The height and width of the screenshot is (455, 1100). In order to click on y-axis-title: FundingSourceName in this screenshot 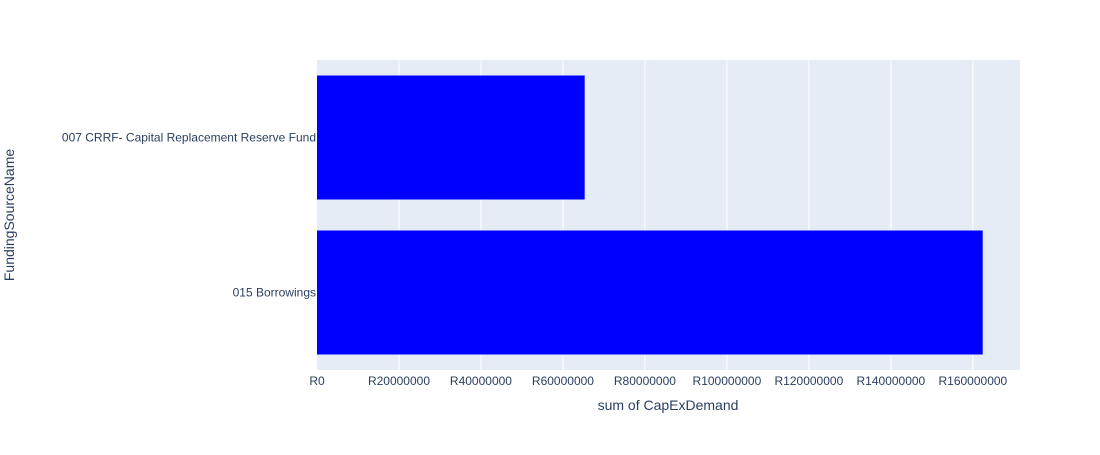, I will do `click(9, 215)`.